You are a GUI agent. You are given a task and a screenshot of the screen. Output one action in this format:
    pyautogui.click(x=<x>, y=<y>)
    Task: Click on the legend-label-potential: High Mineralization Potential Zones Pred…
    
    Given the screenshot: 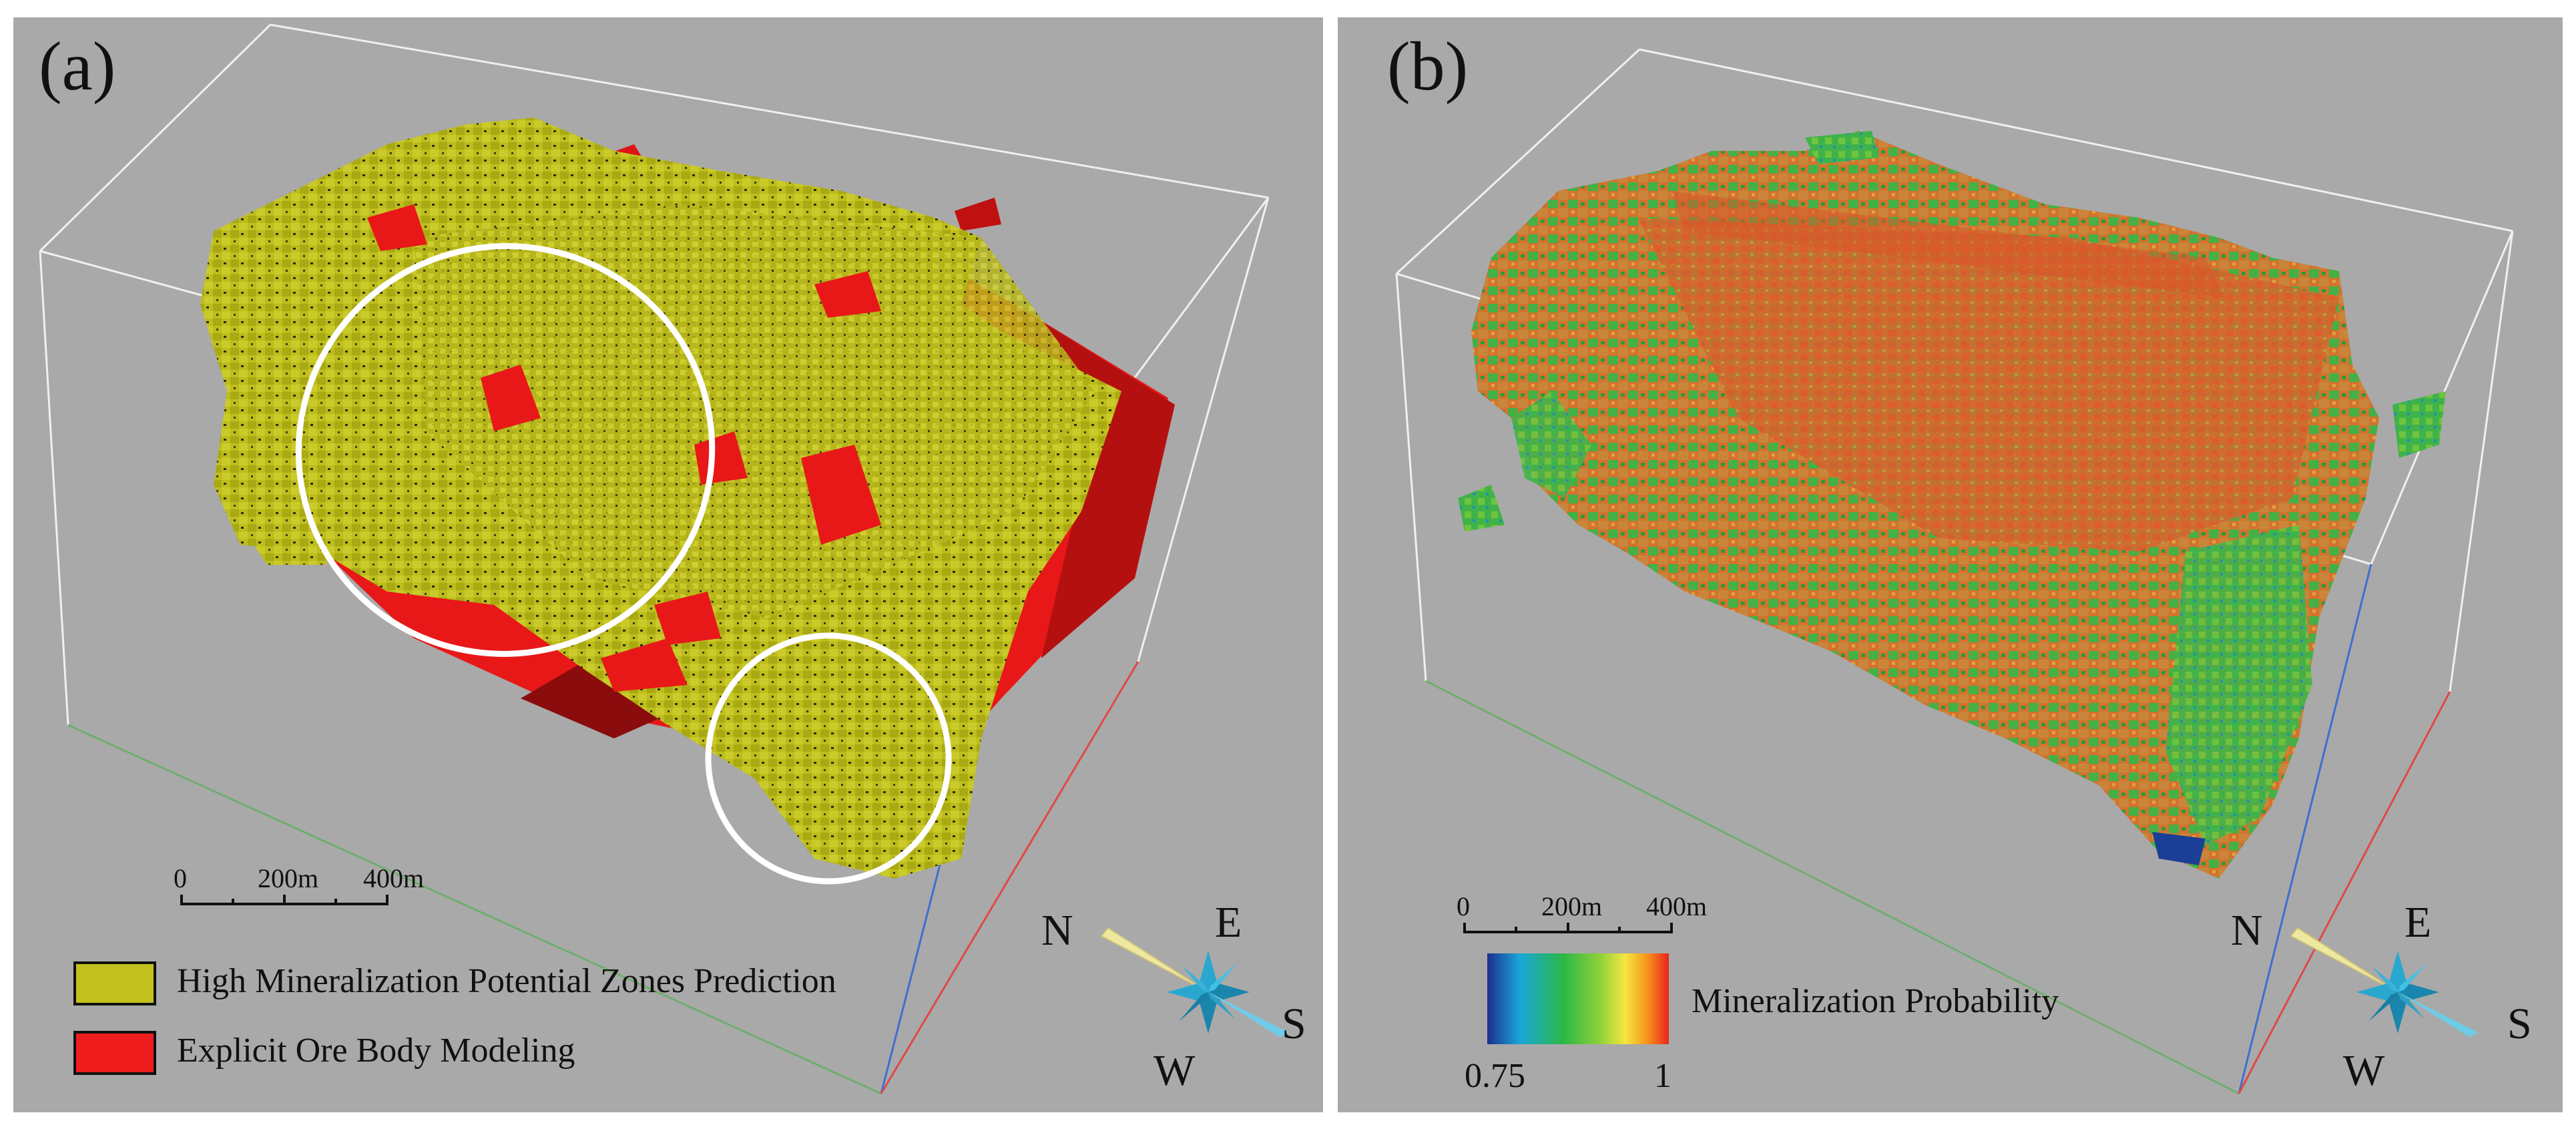 What is the action you would take?
    pyautogui.click(x=506, y=981)
    